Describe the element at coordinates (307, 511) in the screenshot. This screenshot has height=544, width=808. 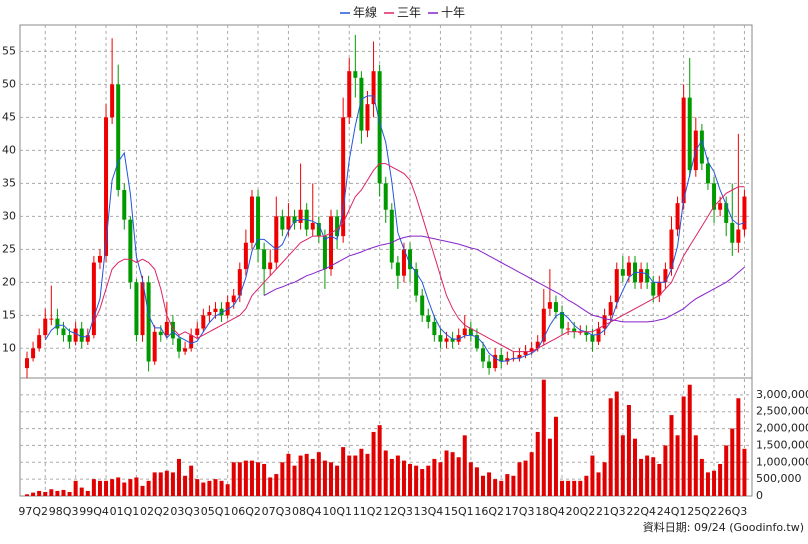
I see `x-tick-label: 08Q4` at that location.